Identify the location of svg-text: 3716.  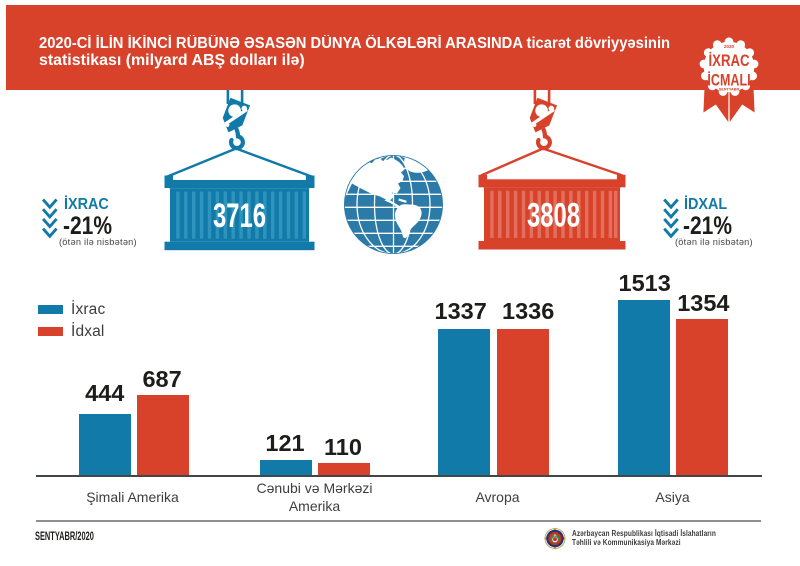
(239, 216).